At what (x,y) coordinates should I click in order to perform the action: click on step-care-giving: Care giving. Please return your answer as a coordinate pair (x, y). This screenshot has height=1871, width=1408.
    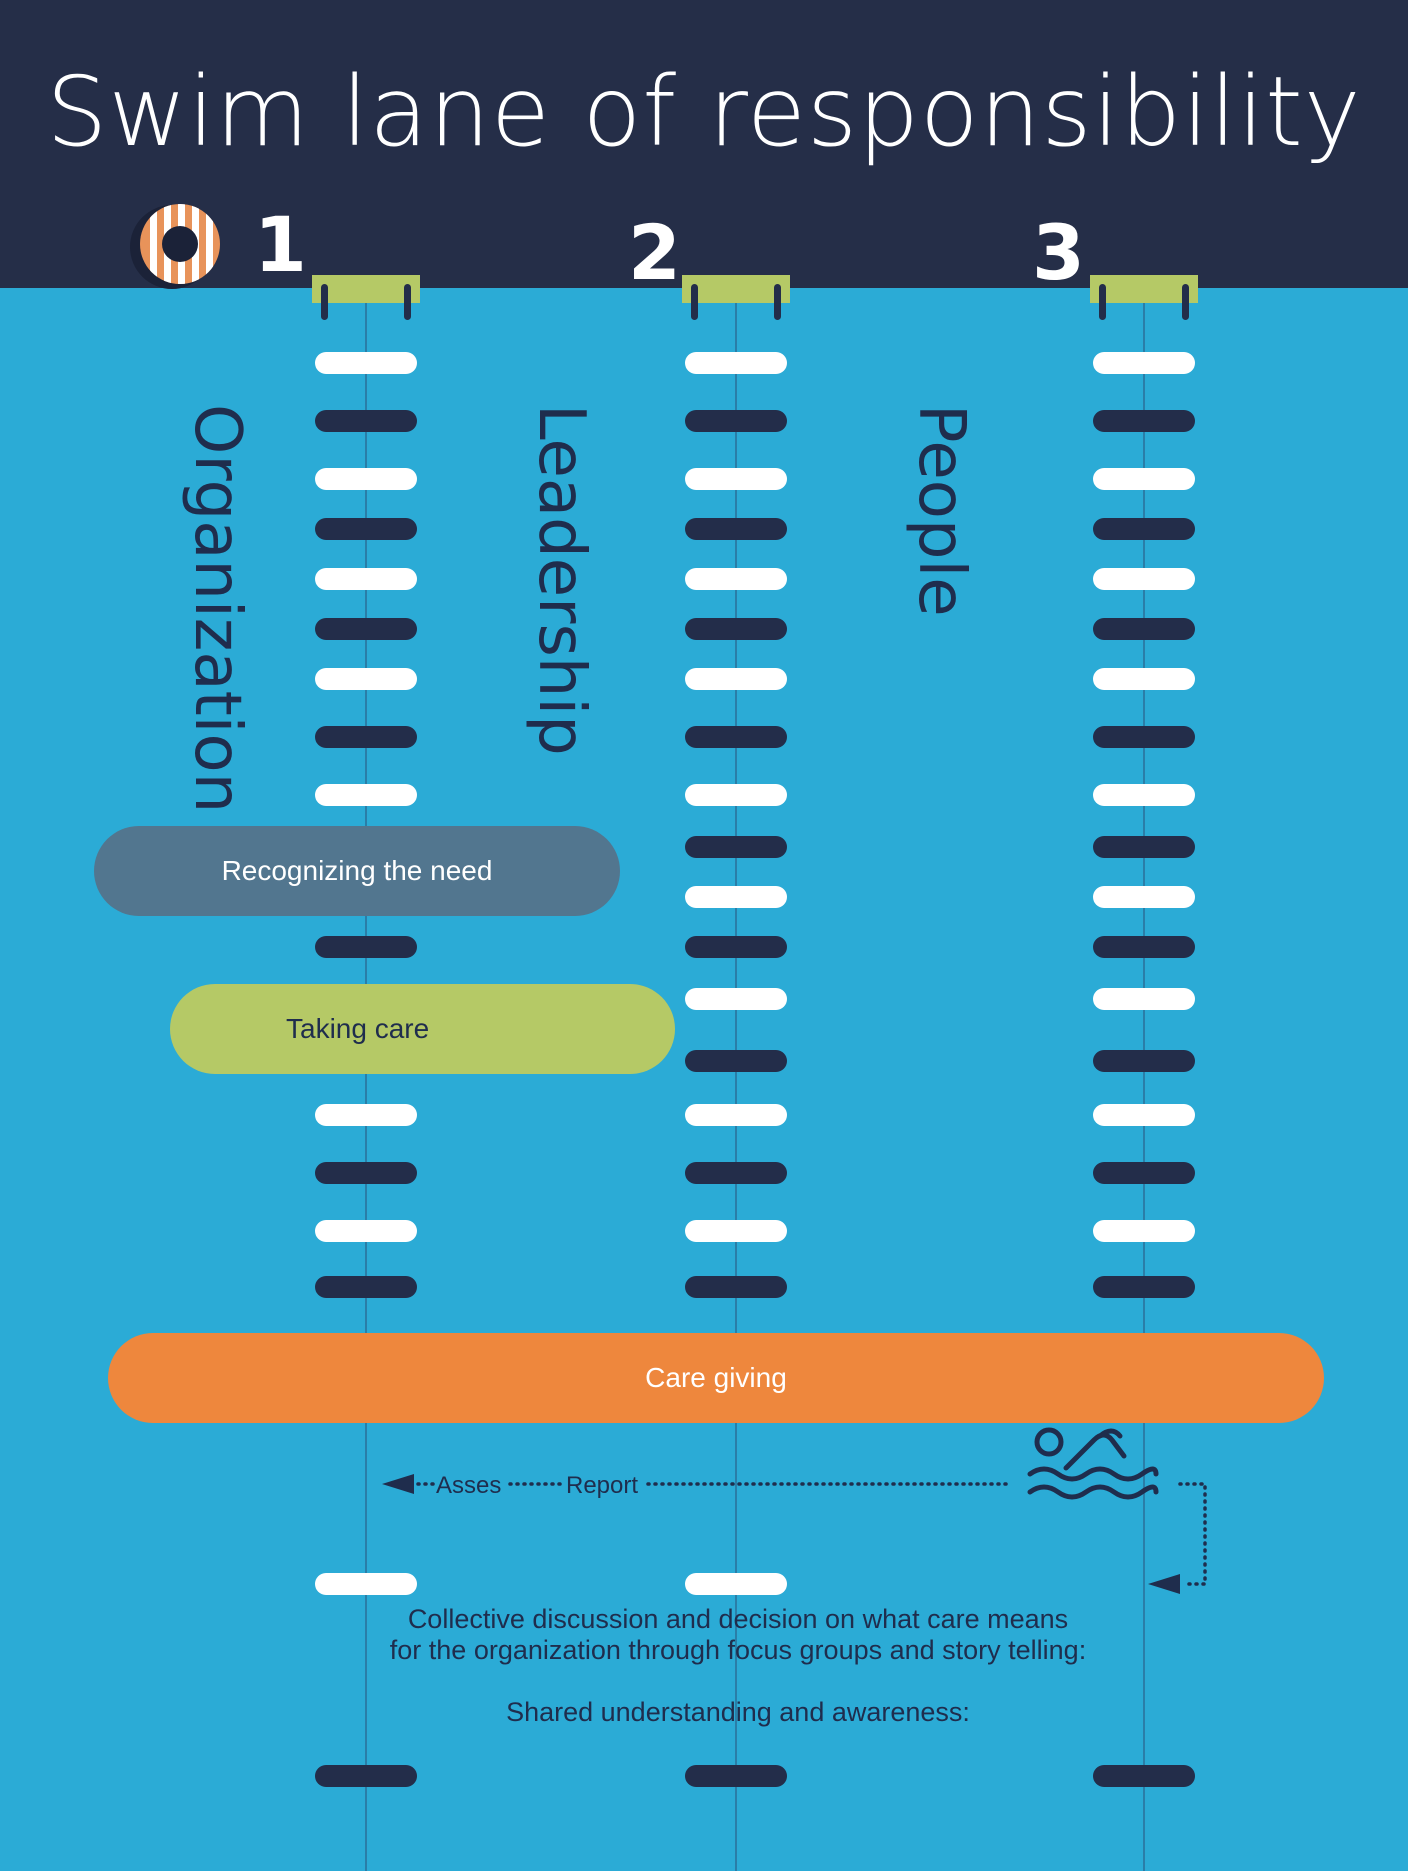
    Looking at the image, I should click on (716, 1378).